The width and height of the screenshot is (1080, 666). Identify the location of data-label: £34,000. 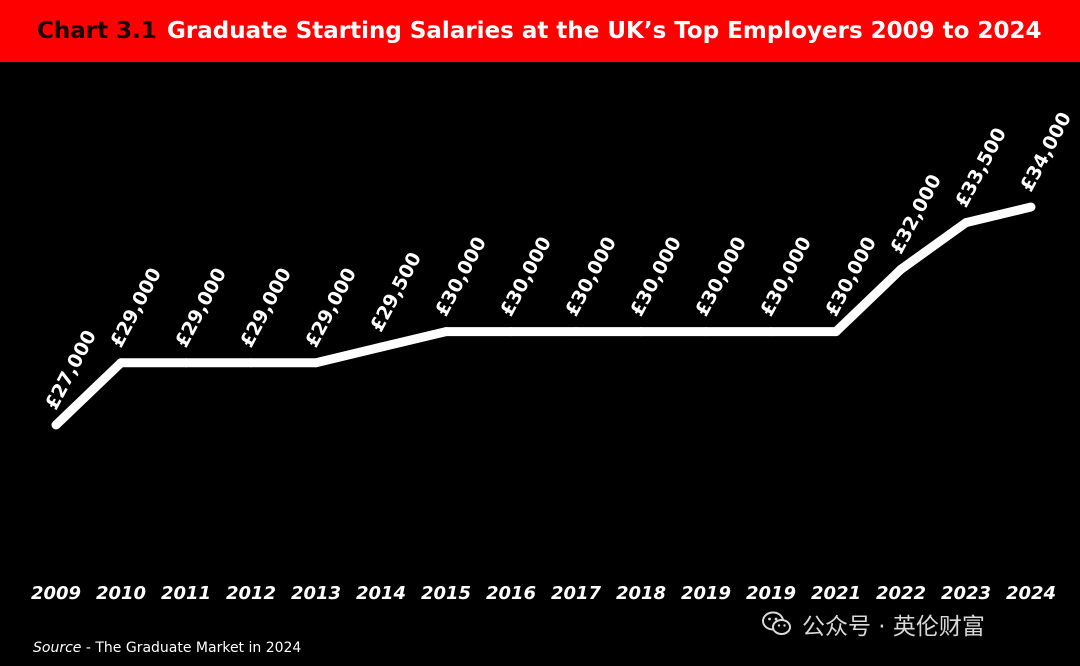
(1046, 152).